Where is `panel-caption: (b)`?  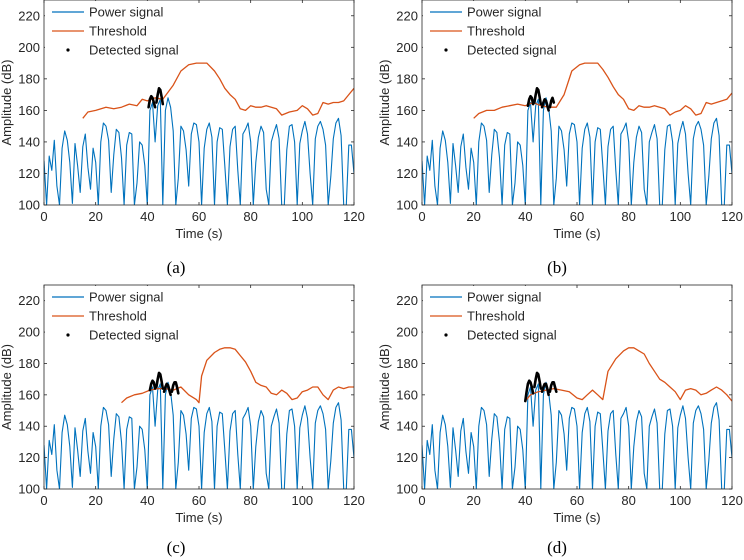 panel-caption: (b) is located at coordinates (557, 267).